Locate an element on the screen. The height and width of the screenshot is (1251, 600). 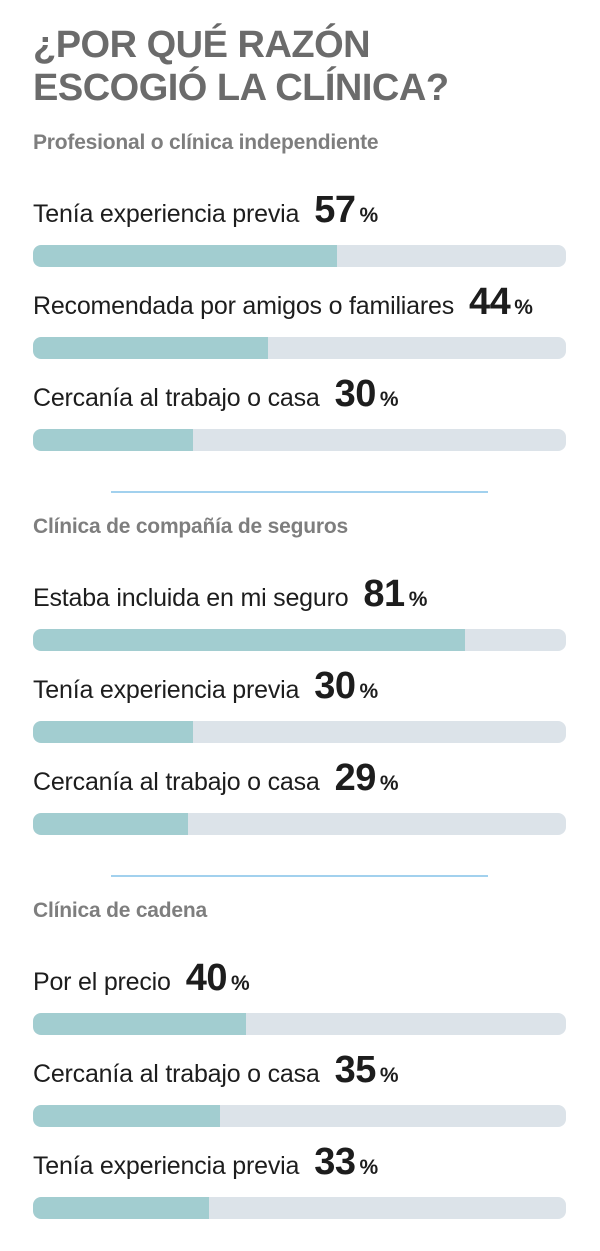
bar-row-label: Tenía experiencia previa 30 % is located at coordinates (299, 686).